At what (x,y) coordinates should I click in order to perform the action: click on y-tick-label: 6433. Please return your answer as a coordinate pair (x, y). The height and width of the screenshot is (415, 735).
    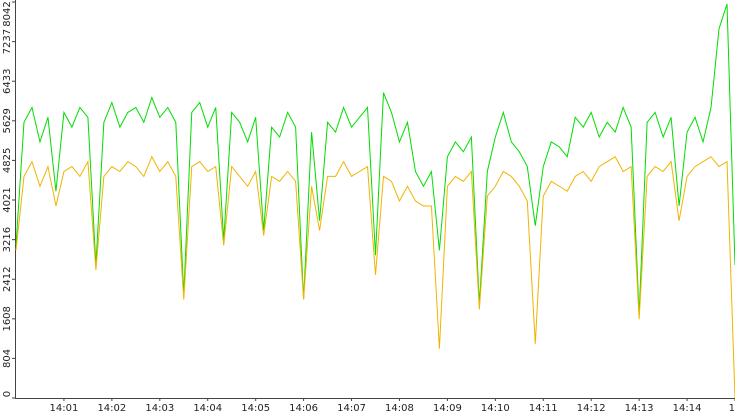
    Looking at the image, I should click on (7, 81).